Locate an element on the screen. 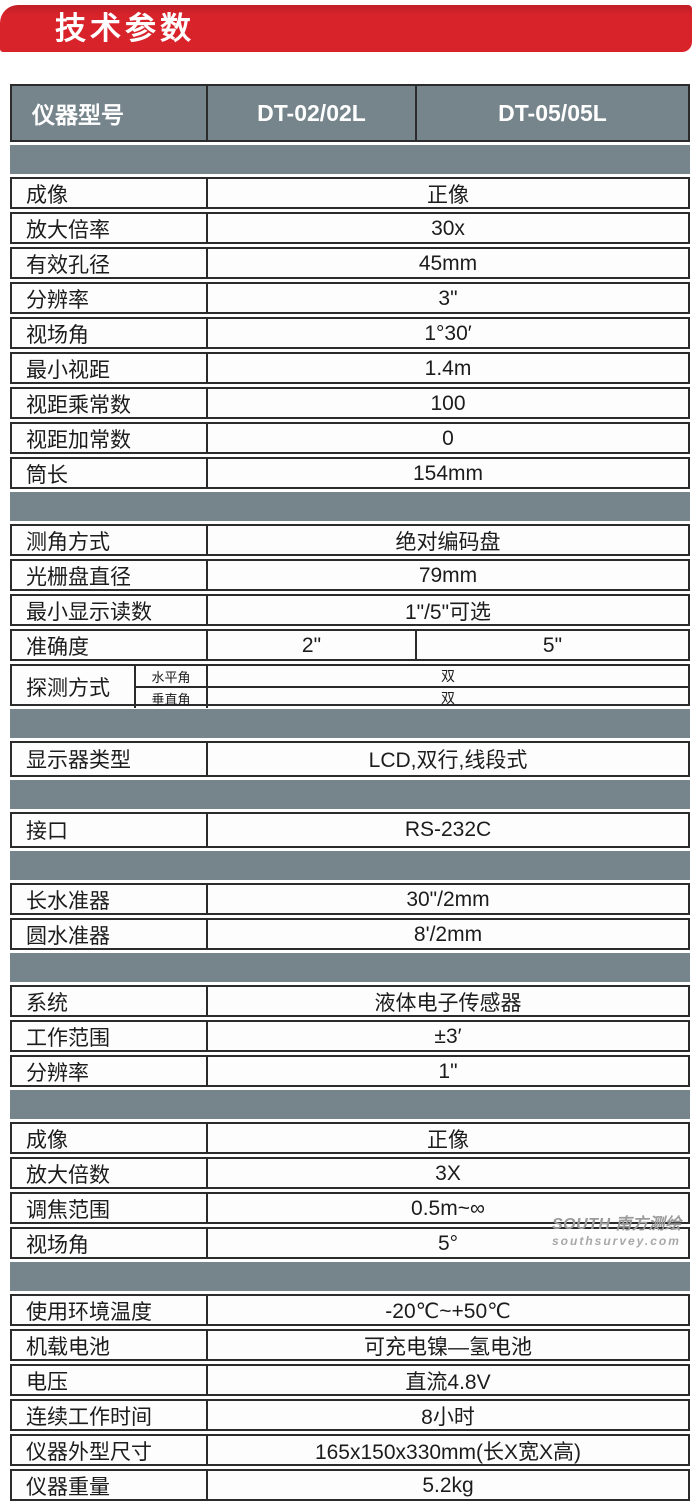 The height and width of the screenshot is (1512, 700). spec-label: 筒长 is located at coordinates (110, 474).